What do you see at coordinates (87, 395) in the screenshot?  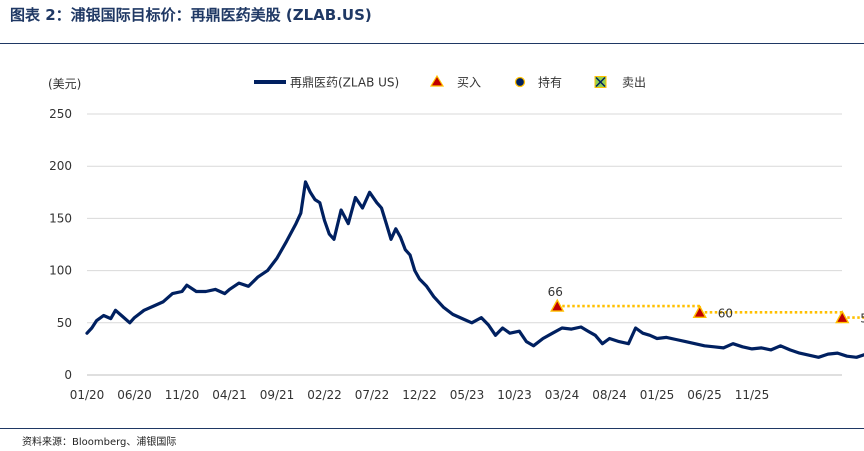 I see `x-tick-label: 01/20` at bounding box center [87, 395].